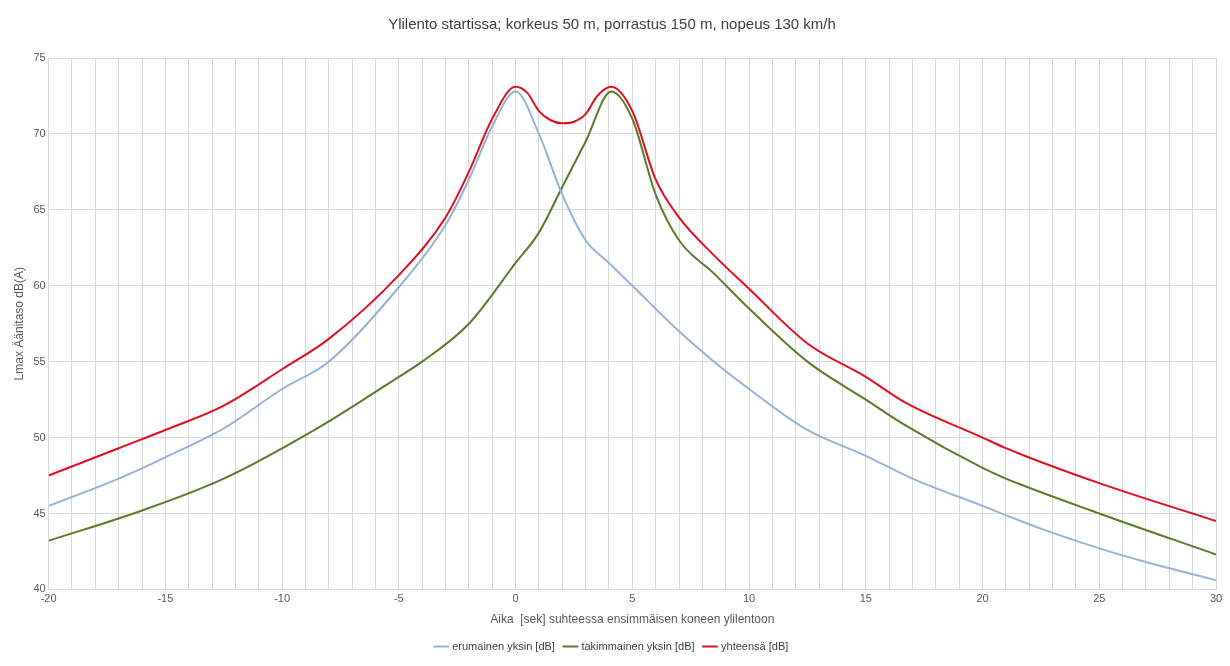 This screenshot has width=1230, height=666. Describe the element at coordinates (39, 284) in the screenshot. I see `y-tick-label: 60` at that location.